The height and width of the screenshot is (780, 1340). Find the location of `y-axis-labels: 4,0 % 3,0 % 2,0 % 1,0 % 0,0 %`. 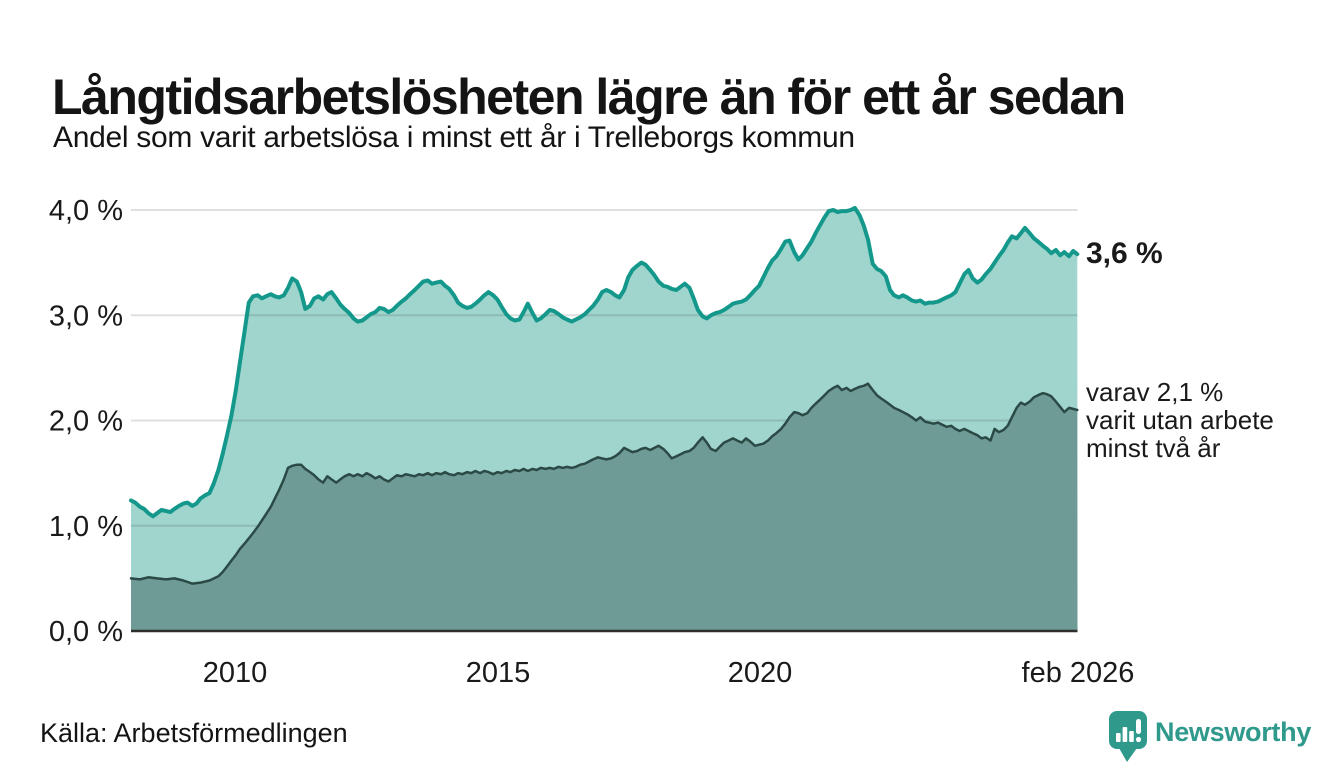

y-axis-labels: 4,0 % 3,0 % 2,0 % 1,0 % 0,0 % is located at coordinates (86, 421).